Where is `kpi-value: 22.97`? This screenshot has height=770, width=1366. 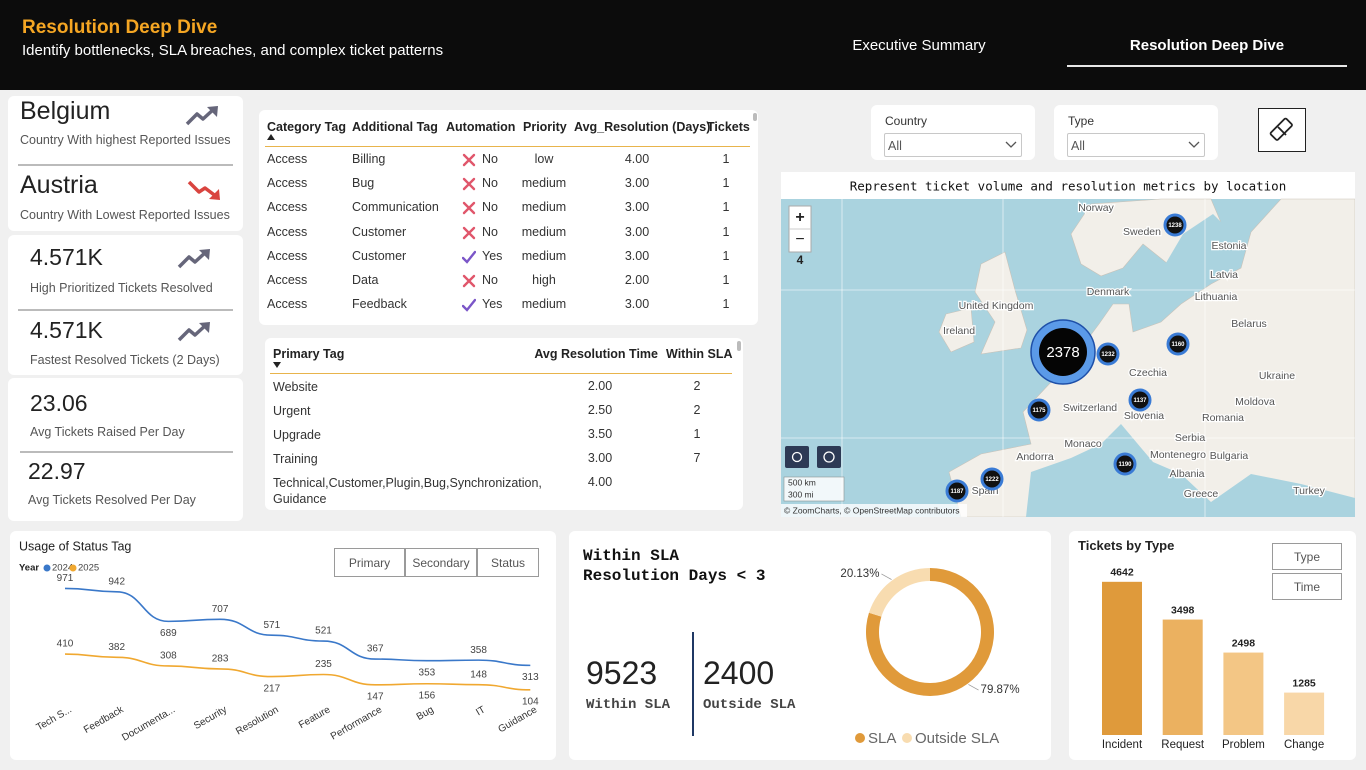 kpi-value: 22.97 is located at coordinates (57, 471).